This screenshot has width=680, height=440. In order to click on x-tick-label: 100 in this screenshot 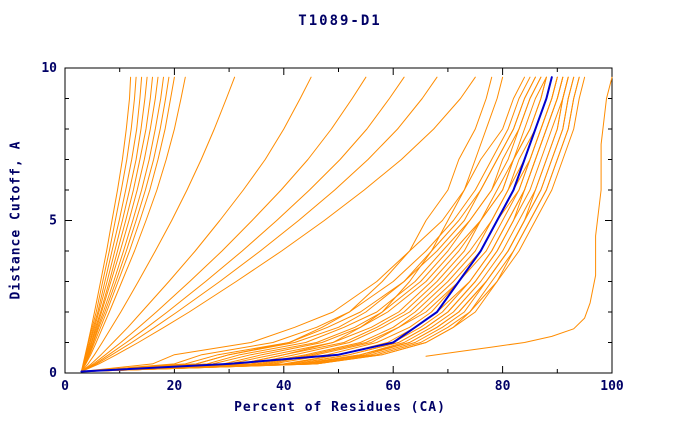, I will do `click(612, 386)`.